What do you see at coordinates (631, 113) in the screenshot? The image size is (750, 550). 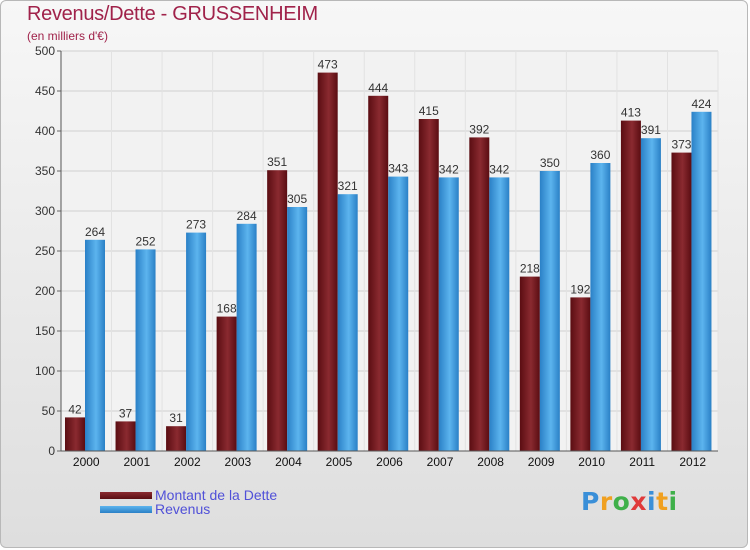 I see `bar-debt-label: 413` at bounding box center [631, 113].